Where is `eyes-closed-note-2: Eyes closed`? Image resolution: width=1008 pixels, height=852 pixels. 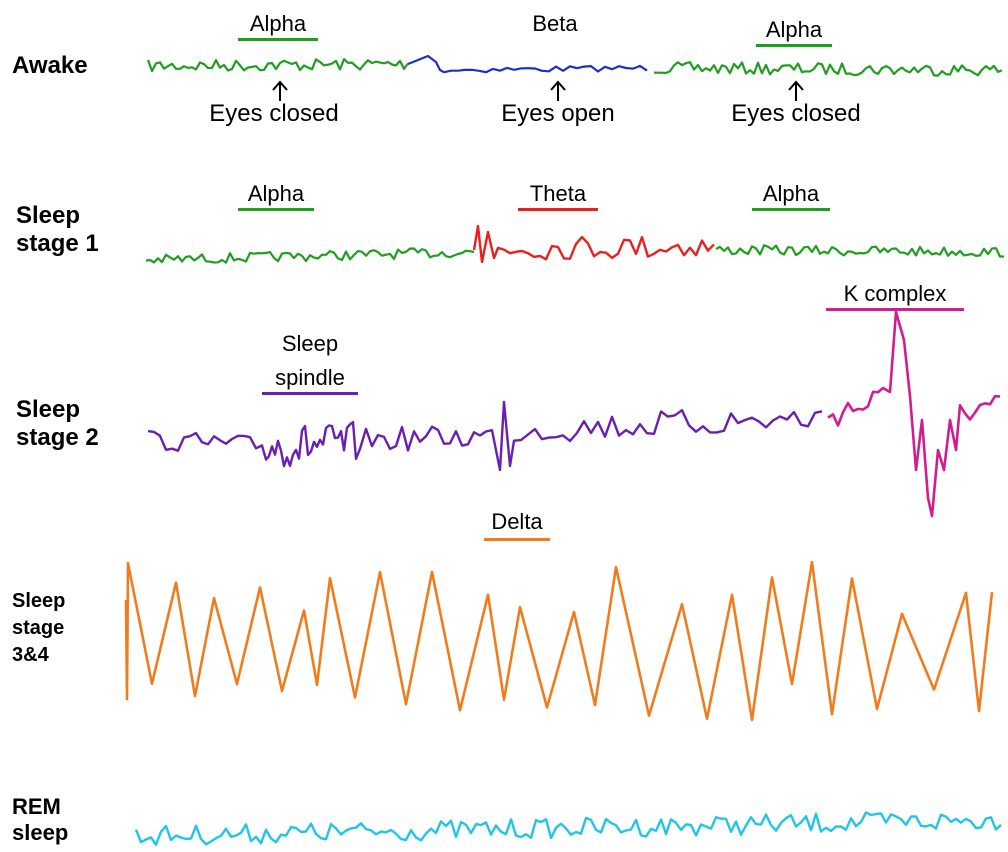
eyes-closed-note-2: Eyes closed is located at coordinates (796, 113).